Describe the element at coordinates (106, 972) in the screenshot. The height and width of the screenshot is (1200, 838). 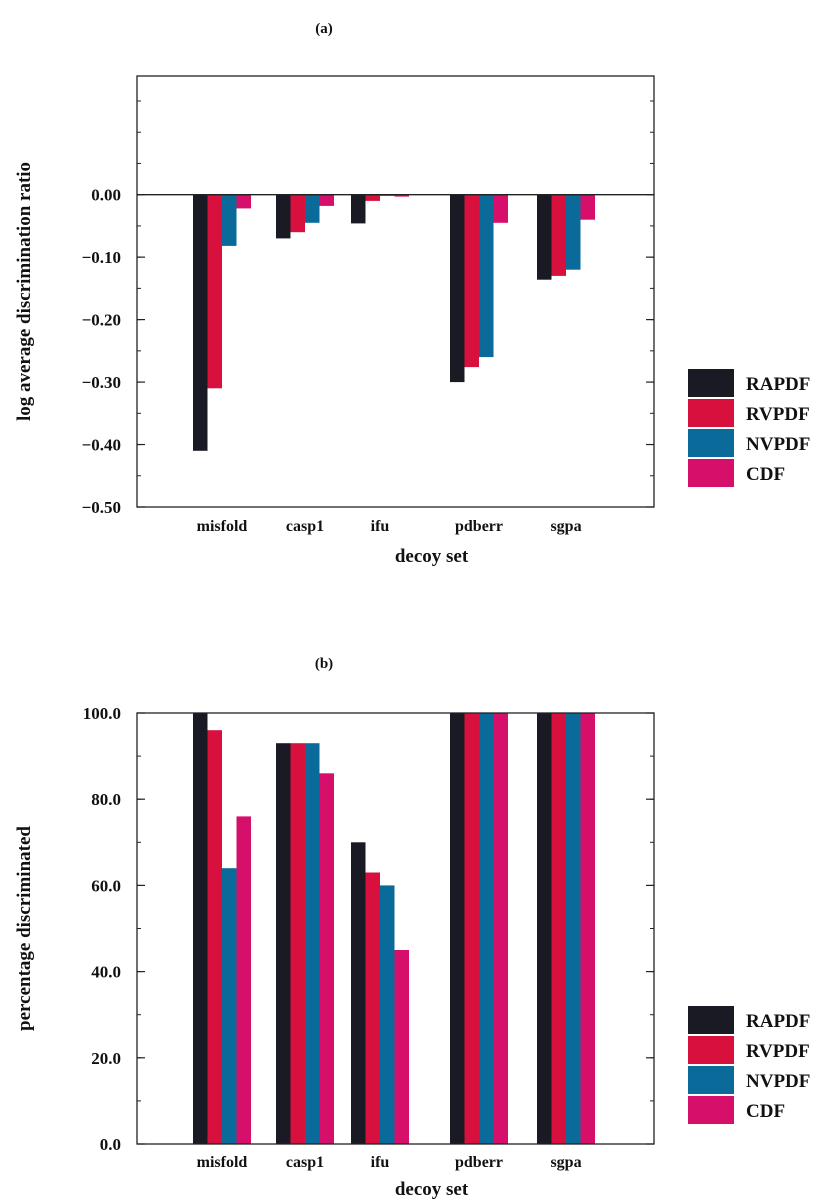
I see `y-tick-label: 40.0` at that location.